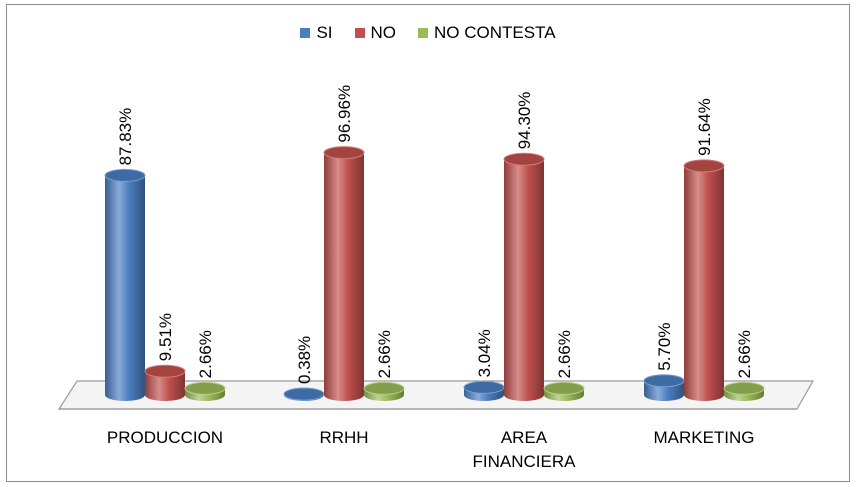 This screenshot has height=487, width=857. I want to click on bar-area-financiera-no-contesta, so click(564, 391).